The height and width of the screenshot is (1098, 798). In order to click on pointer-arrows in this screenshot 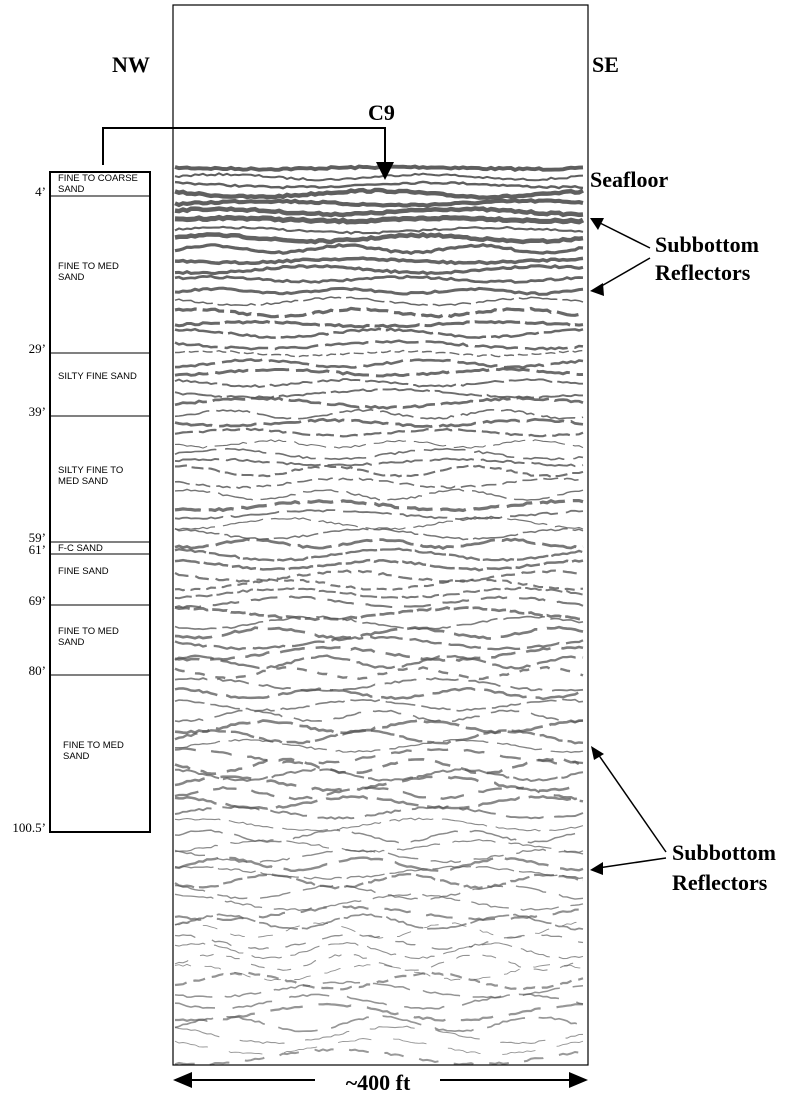, I will do `click(632, 545)`.